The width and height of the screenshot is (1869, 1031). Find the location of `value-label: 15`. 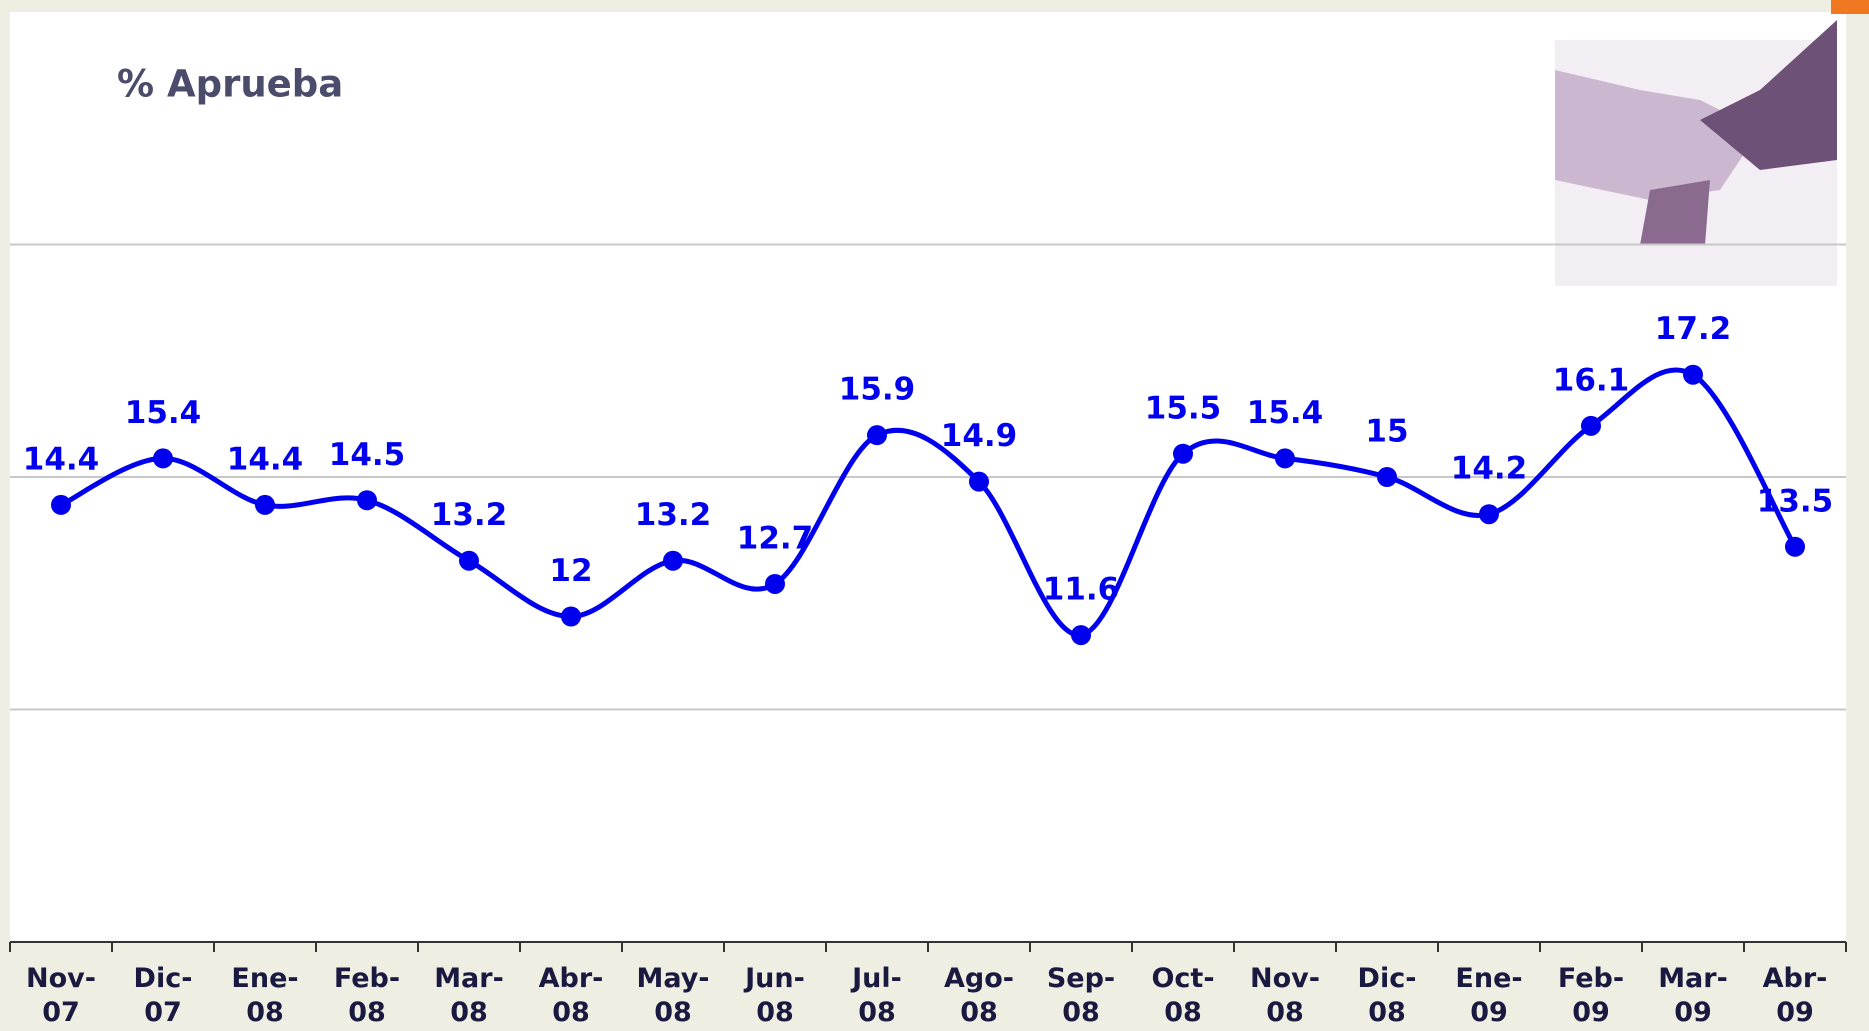

value-label: 15 is located at coordinates (1386, 432).